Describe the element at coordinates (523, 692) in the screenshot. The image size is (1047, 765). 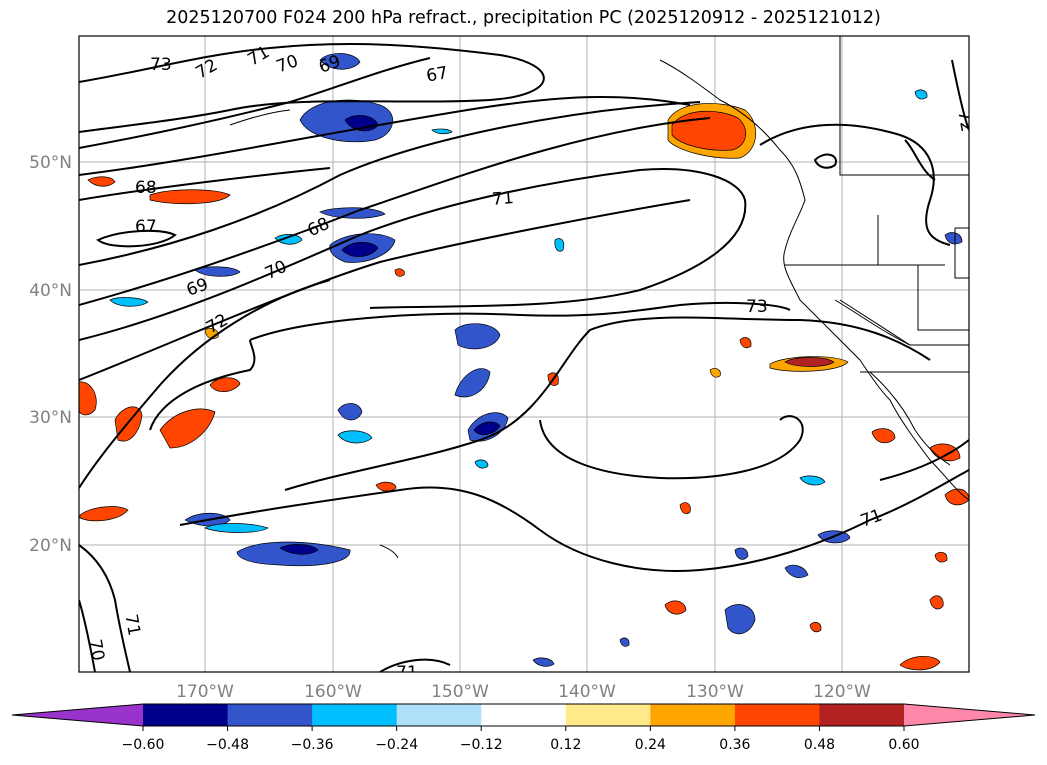
I see `lon-labels: 170°W 160°W 150°W 140°W 130°W 120°W` at that location.